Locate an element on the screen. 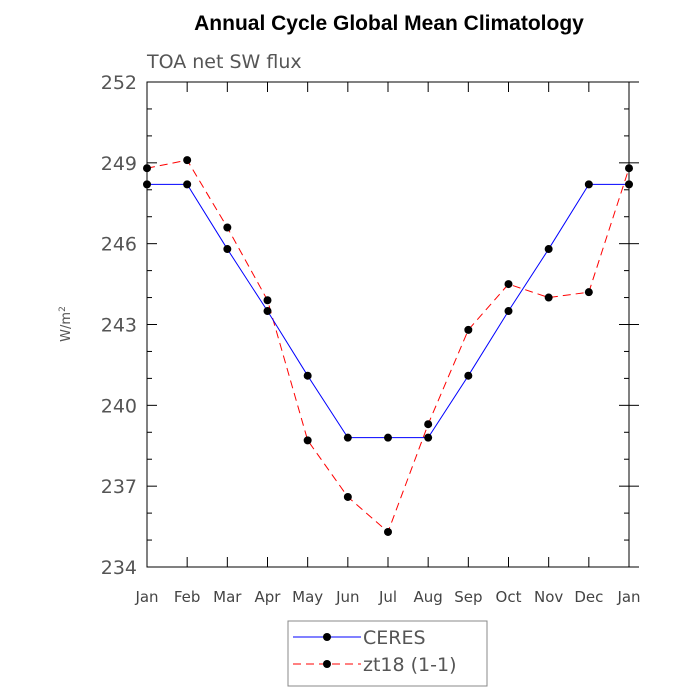 The image size is (700, 700). y-axis-label: W/m2 is located at coordinates (66, 324).